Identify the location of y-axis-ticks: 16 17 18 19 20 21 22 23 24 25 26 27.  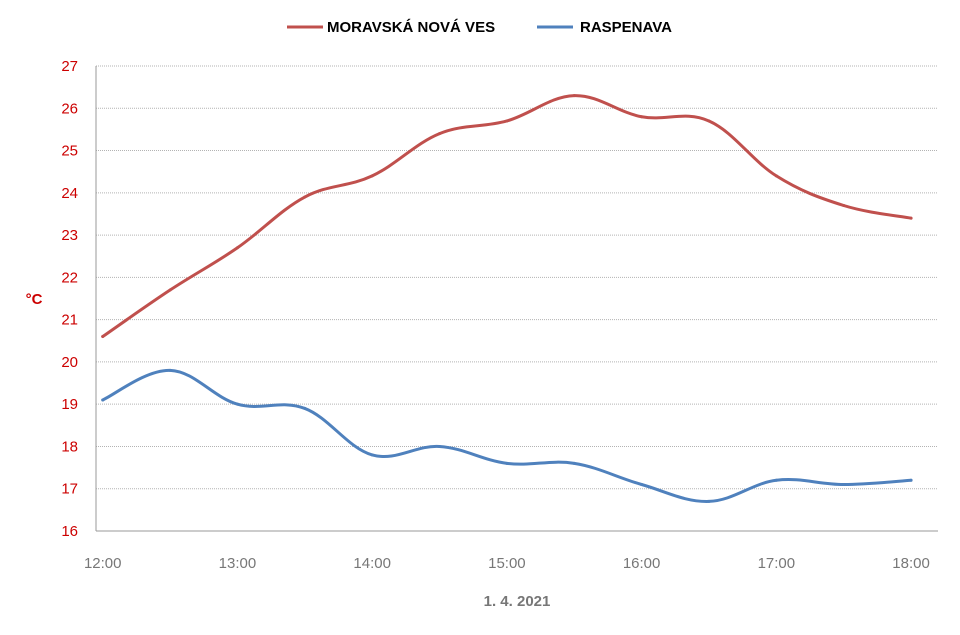
(69, 299).